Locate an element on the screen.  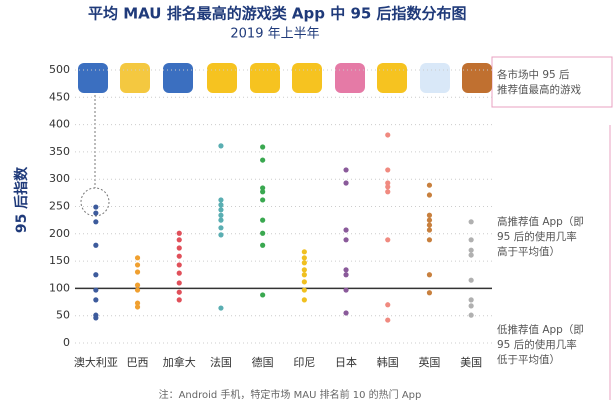
annotation: 推荐值最高的游戏 is located at coordinates (539, 89).